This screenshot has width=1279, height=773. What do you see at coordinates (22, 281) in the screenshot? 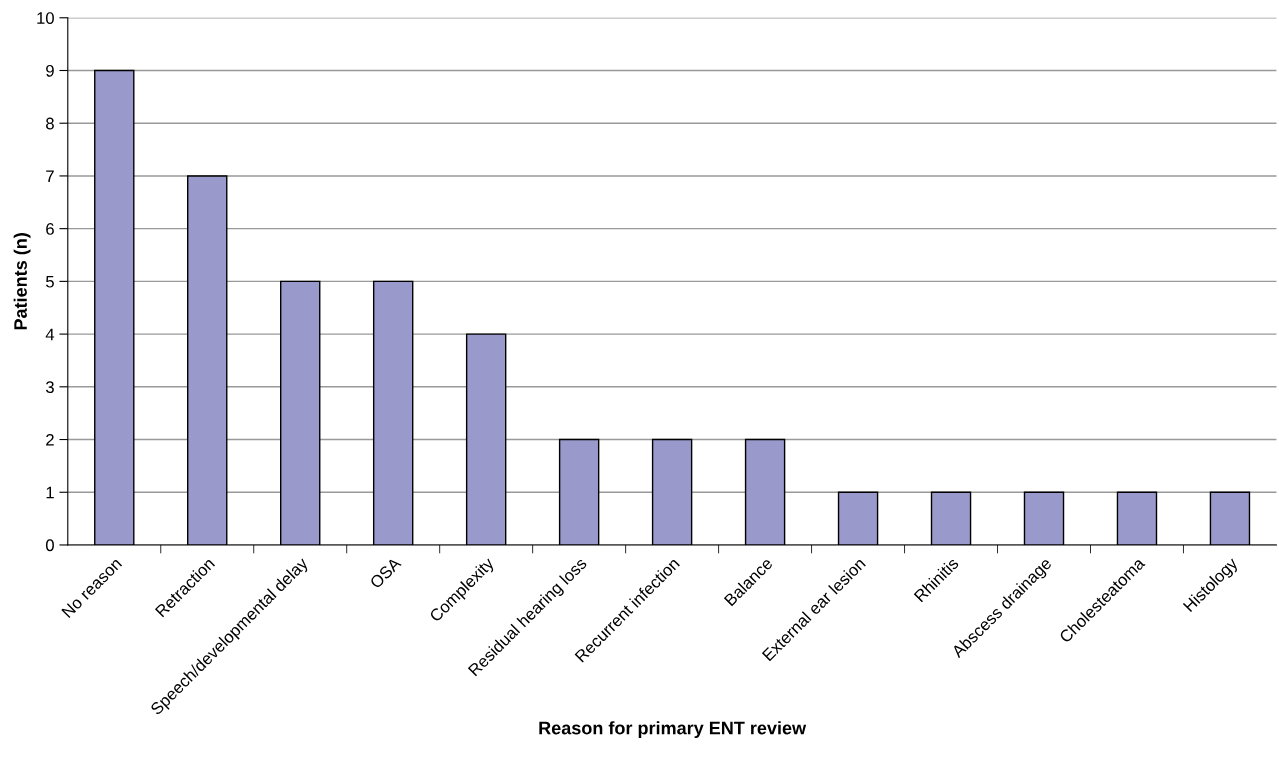
I see `y-axis-title: Patients (n)` at bounding box center [22, 281].